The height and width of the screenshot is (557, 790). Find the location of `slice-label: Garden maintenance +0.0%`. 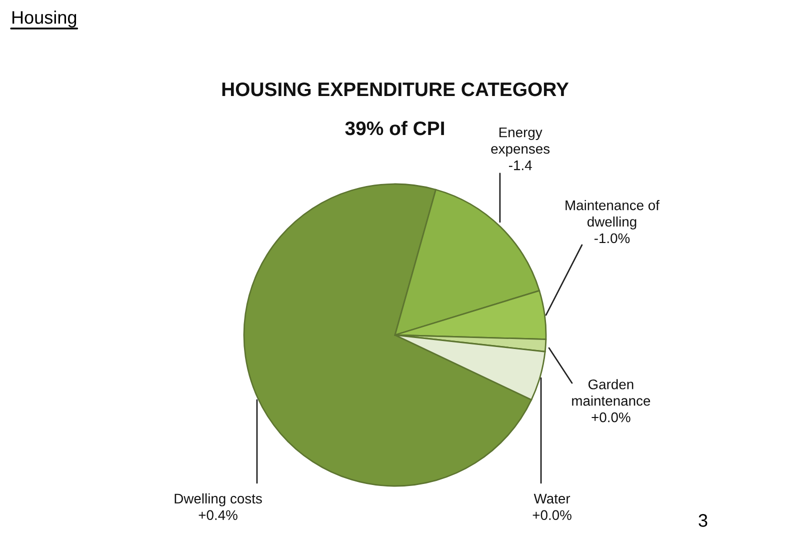

slice-label: Garden maintenance +0.0% is located at coordinates (611, 400).